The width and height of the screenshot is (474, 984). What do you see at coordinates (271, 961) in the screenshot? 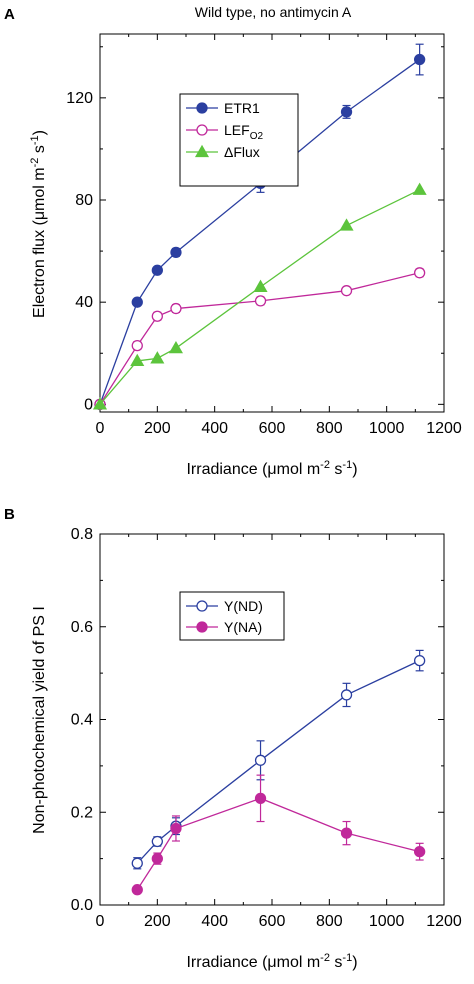
I see `panel-b-x-axis-title: Irradiance (μmol m-2 s-1)` at bounding box center [271, 961].